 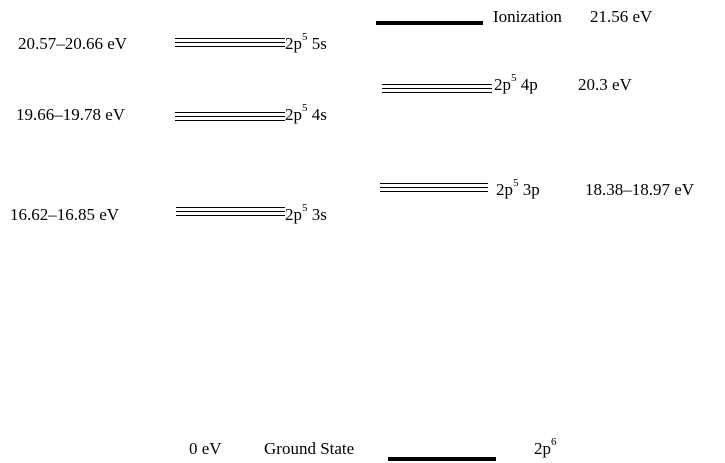 What do you see at coordinates (230, 42) in the screenshot?
I see `level-5s-lines` at bounding box center [230, 42].